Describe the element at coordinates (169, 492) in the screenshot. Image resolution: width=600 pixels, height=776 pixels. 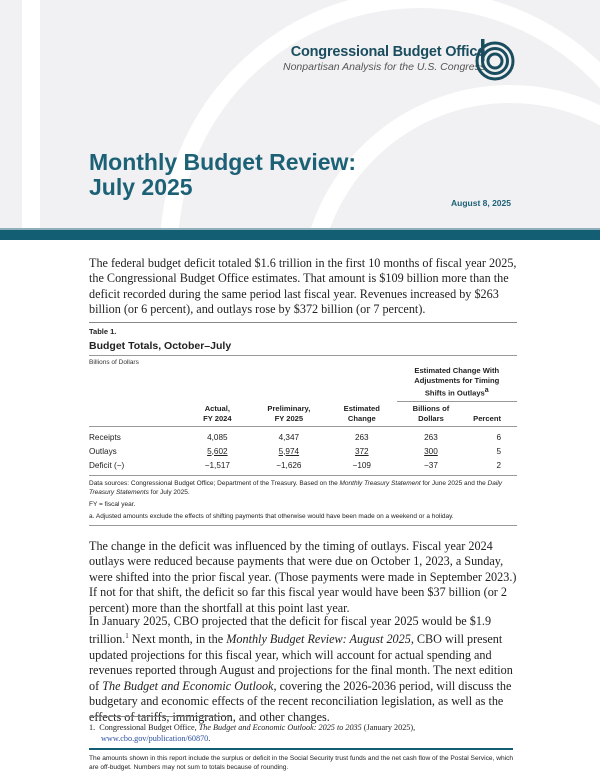
I see `text: for July 2025.` at that location.